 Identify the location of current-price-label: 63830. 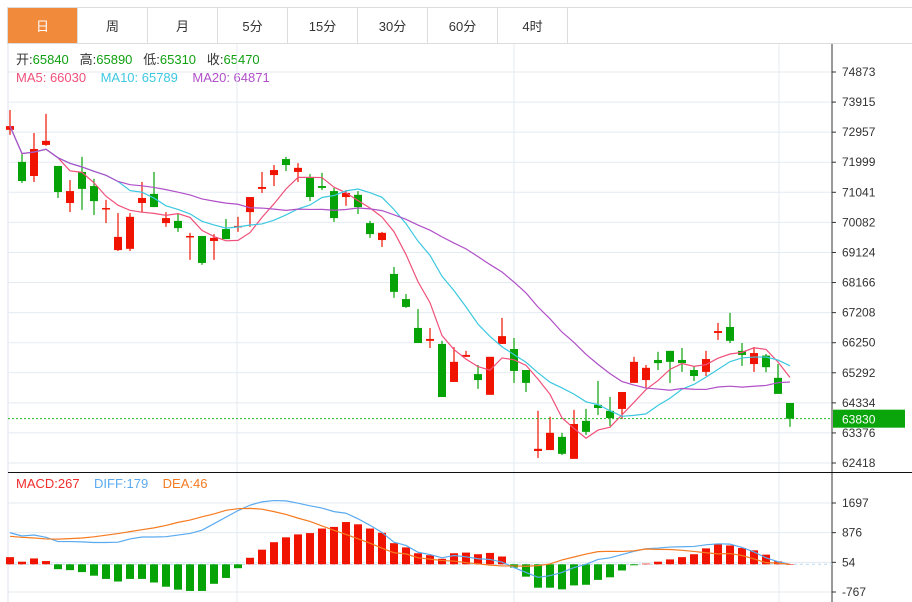
(859, 420).